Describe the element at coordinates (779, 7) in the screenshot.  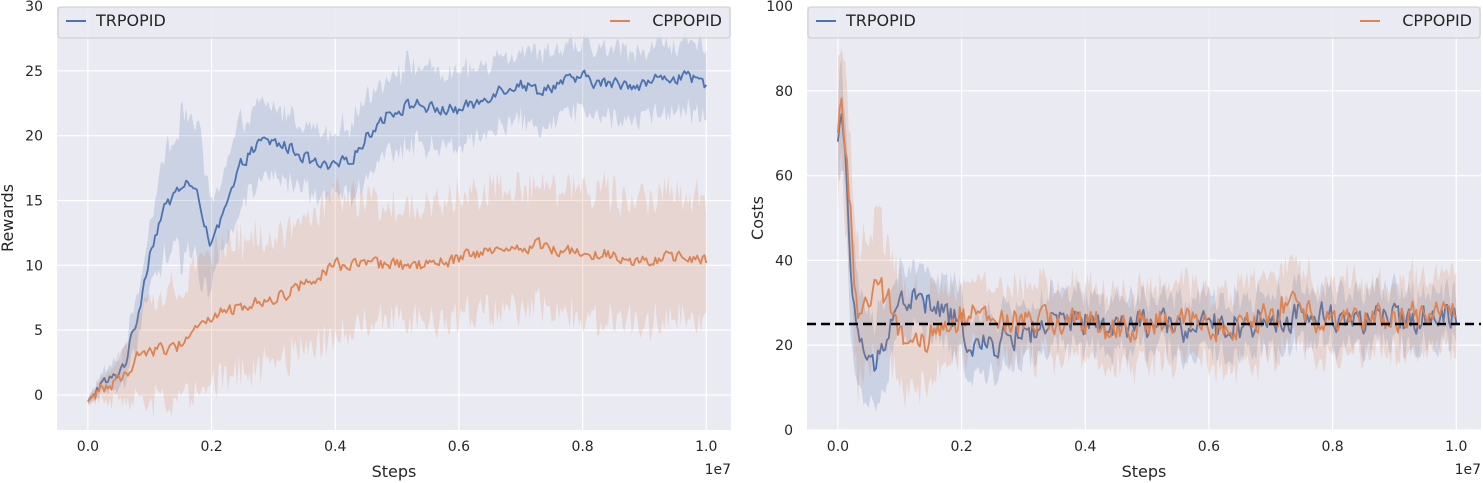
I see `y-tick-label: 100` at that location.